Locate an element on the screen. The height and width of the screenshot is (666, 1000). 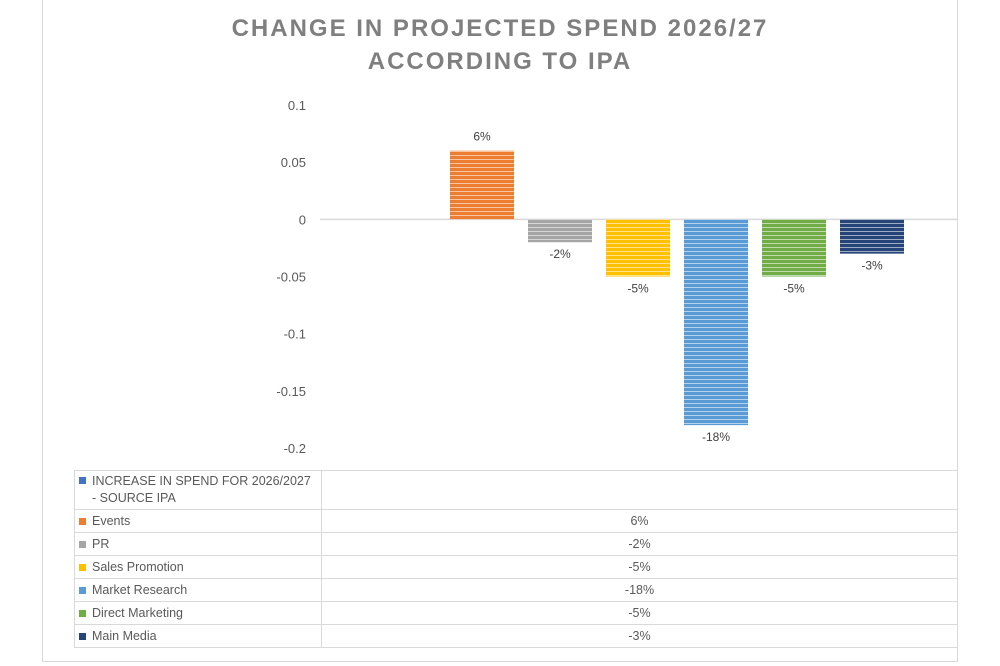
value-cell: 6% is located at coordinates (639, 521).